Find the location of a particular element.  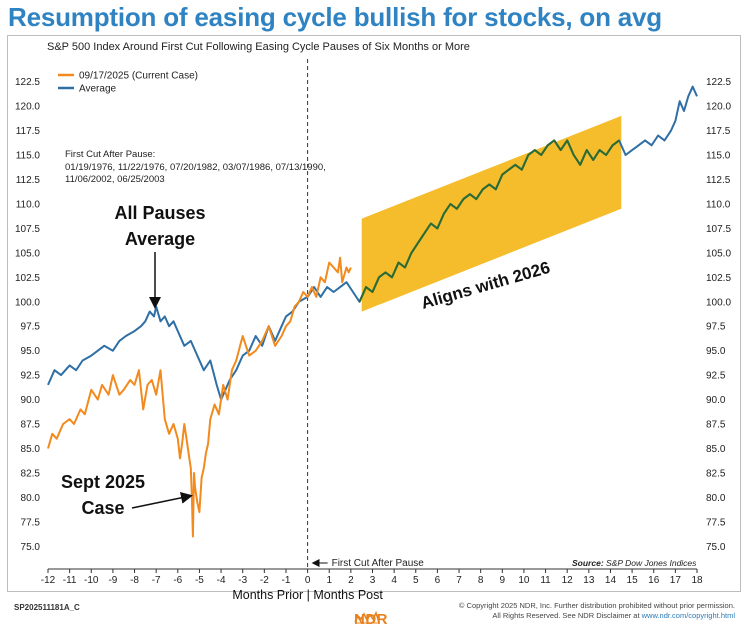

y-tick-label-left: 87.5 is located at coordinates (31, 425).